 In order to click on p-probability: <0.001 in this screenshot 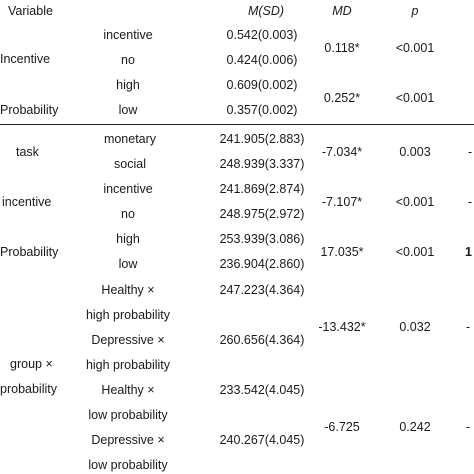, I will do `click(415, 98)`.